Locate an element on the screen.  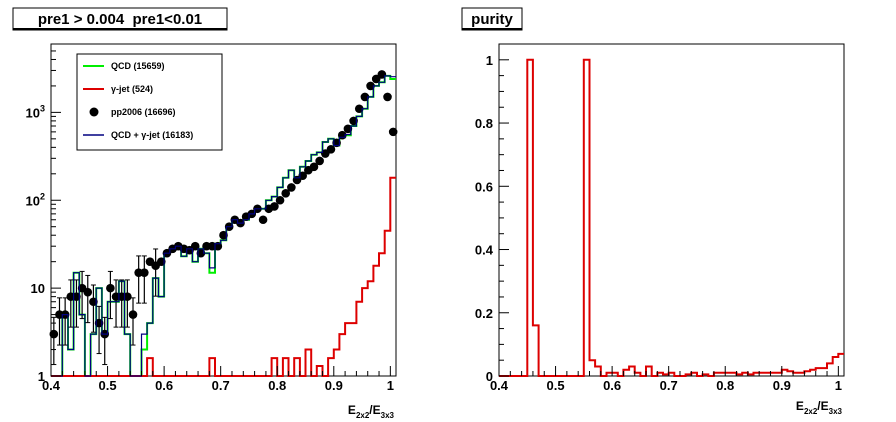
y-tick-label: 0.6 is located at coordinates (484, 186).